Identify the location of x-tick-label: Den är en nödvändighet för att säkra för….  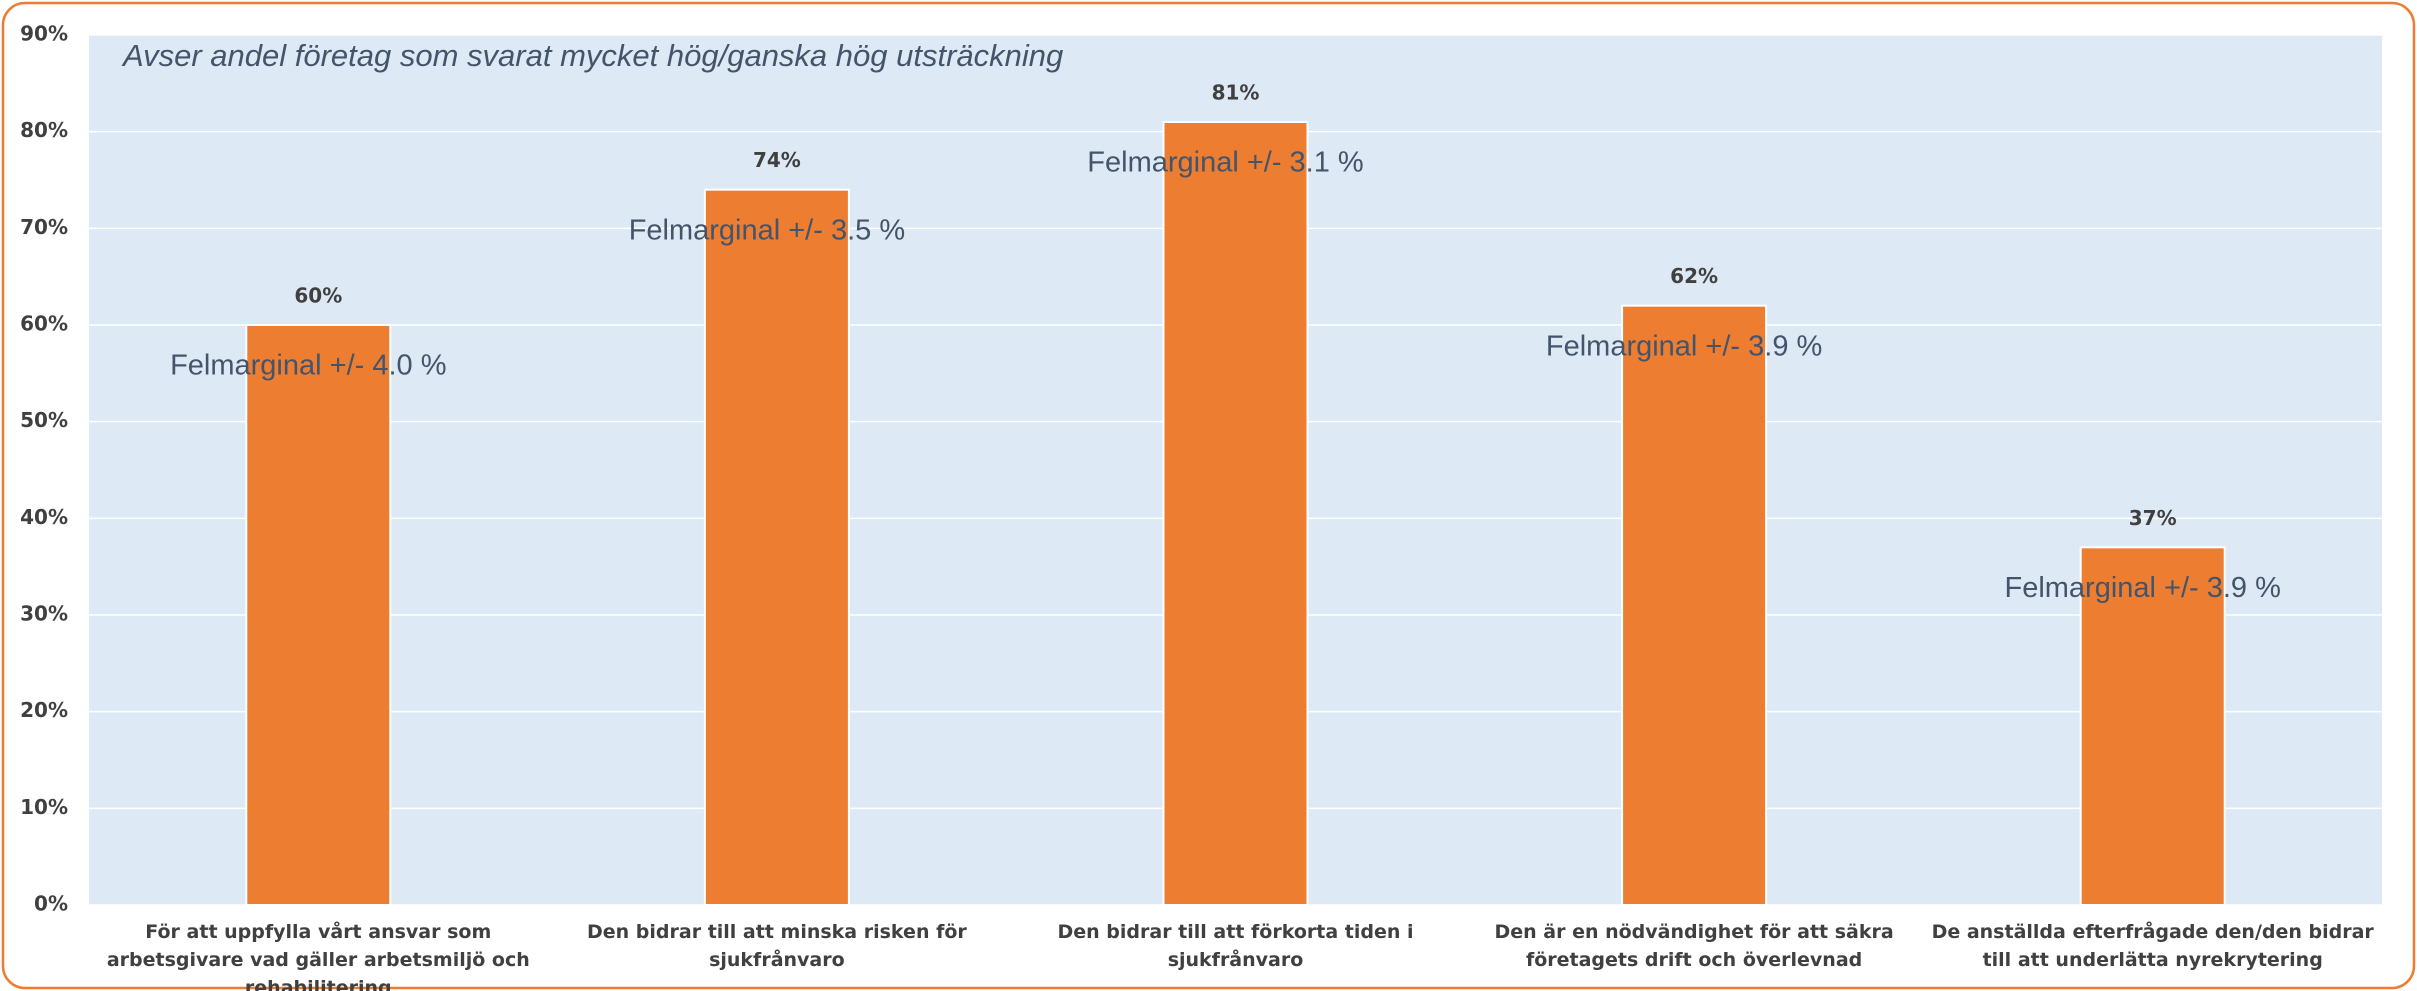
(1694, 946).